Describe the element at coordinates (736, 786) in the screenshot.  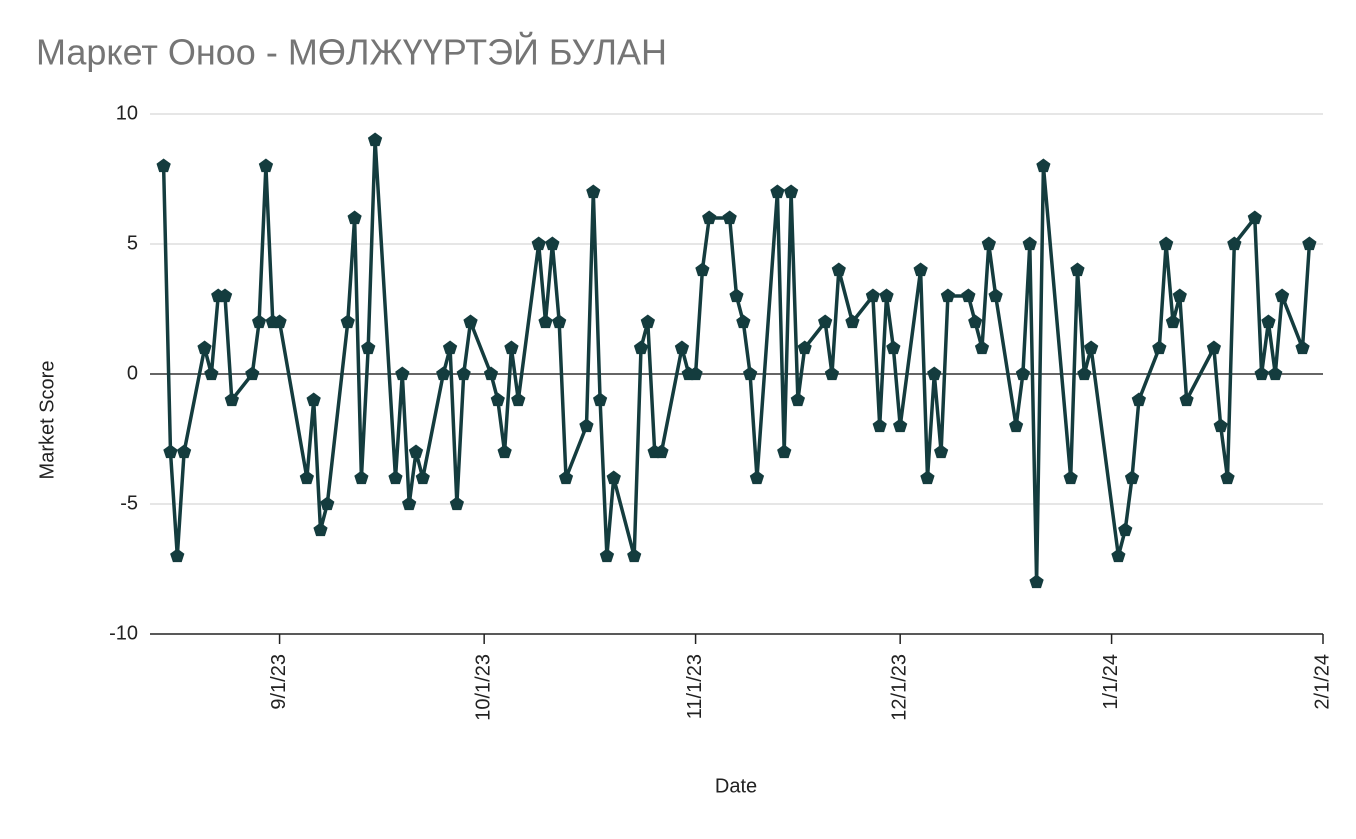
I see `x-axis-label: Date` at that location.